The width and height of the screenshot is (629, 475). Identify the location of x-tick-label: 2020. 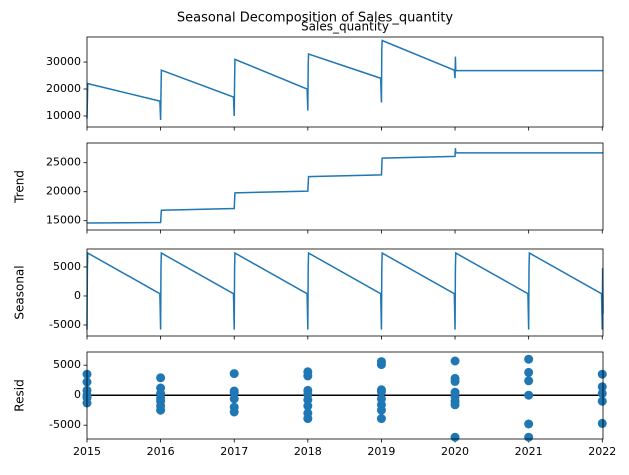
(455, 451).